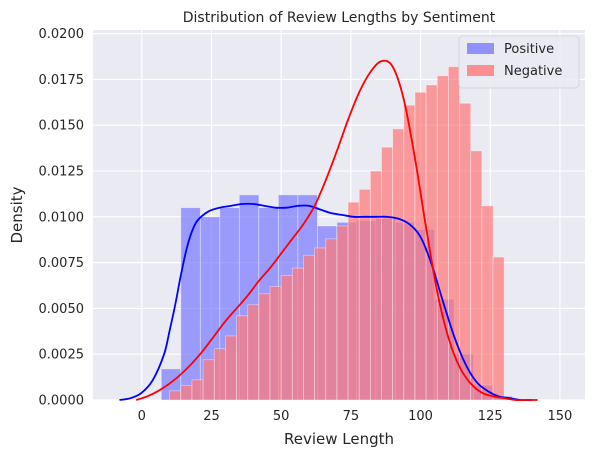  What do you see at coordinates (62, 126) in the screenshot?
I see `y-tick-label: 0.0150` at bounding box center [62, 126].